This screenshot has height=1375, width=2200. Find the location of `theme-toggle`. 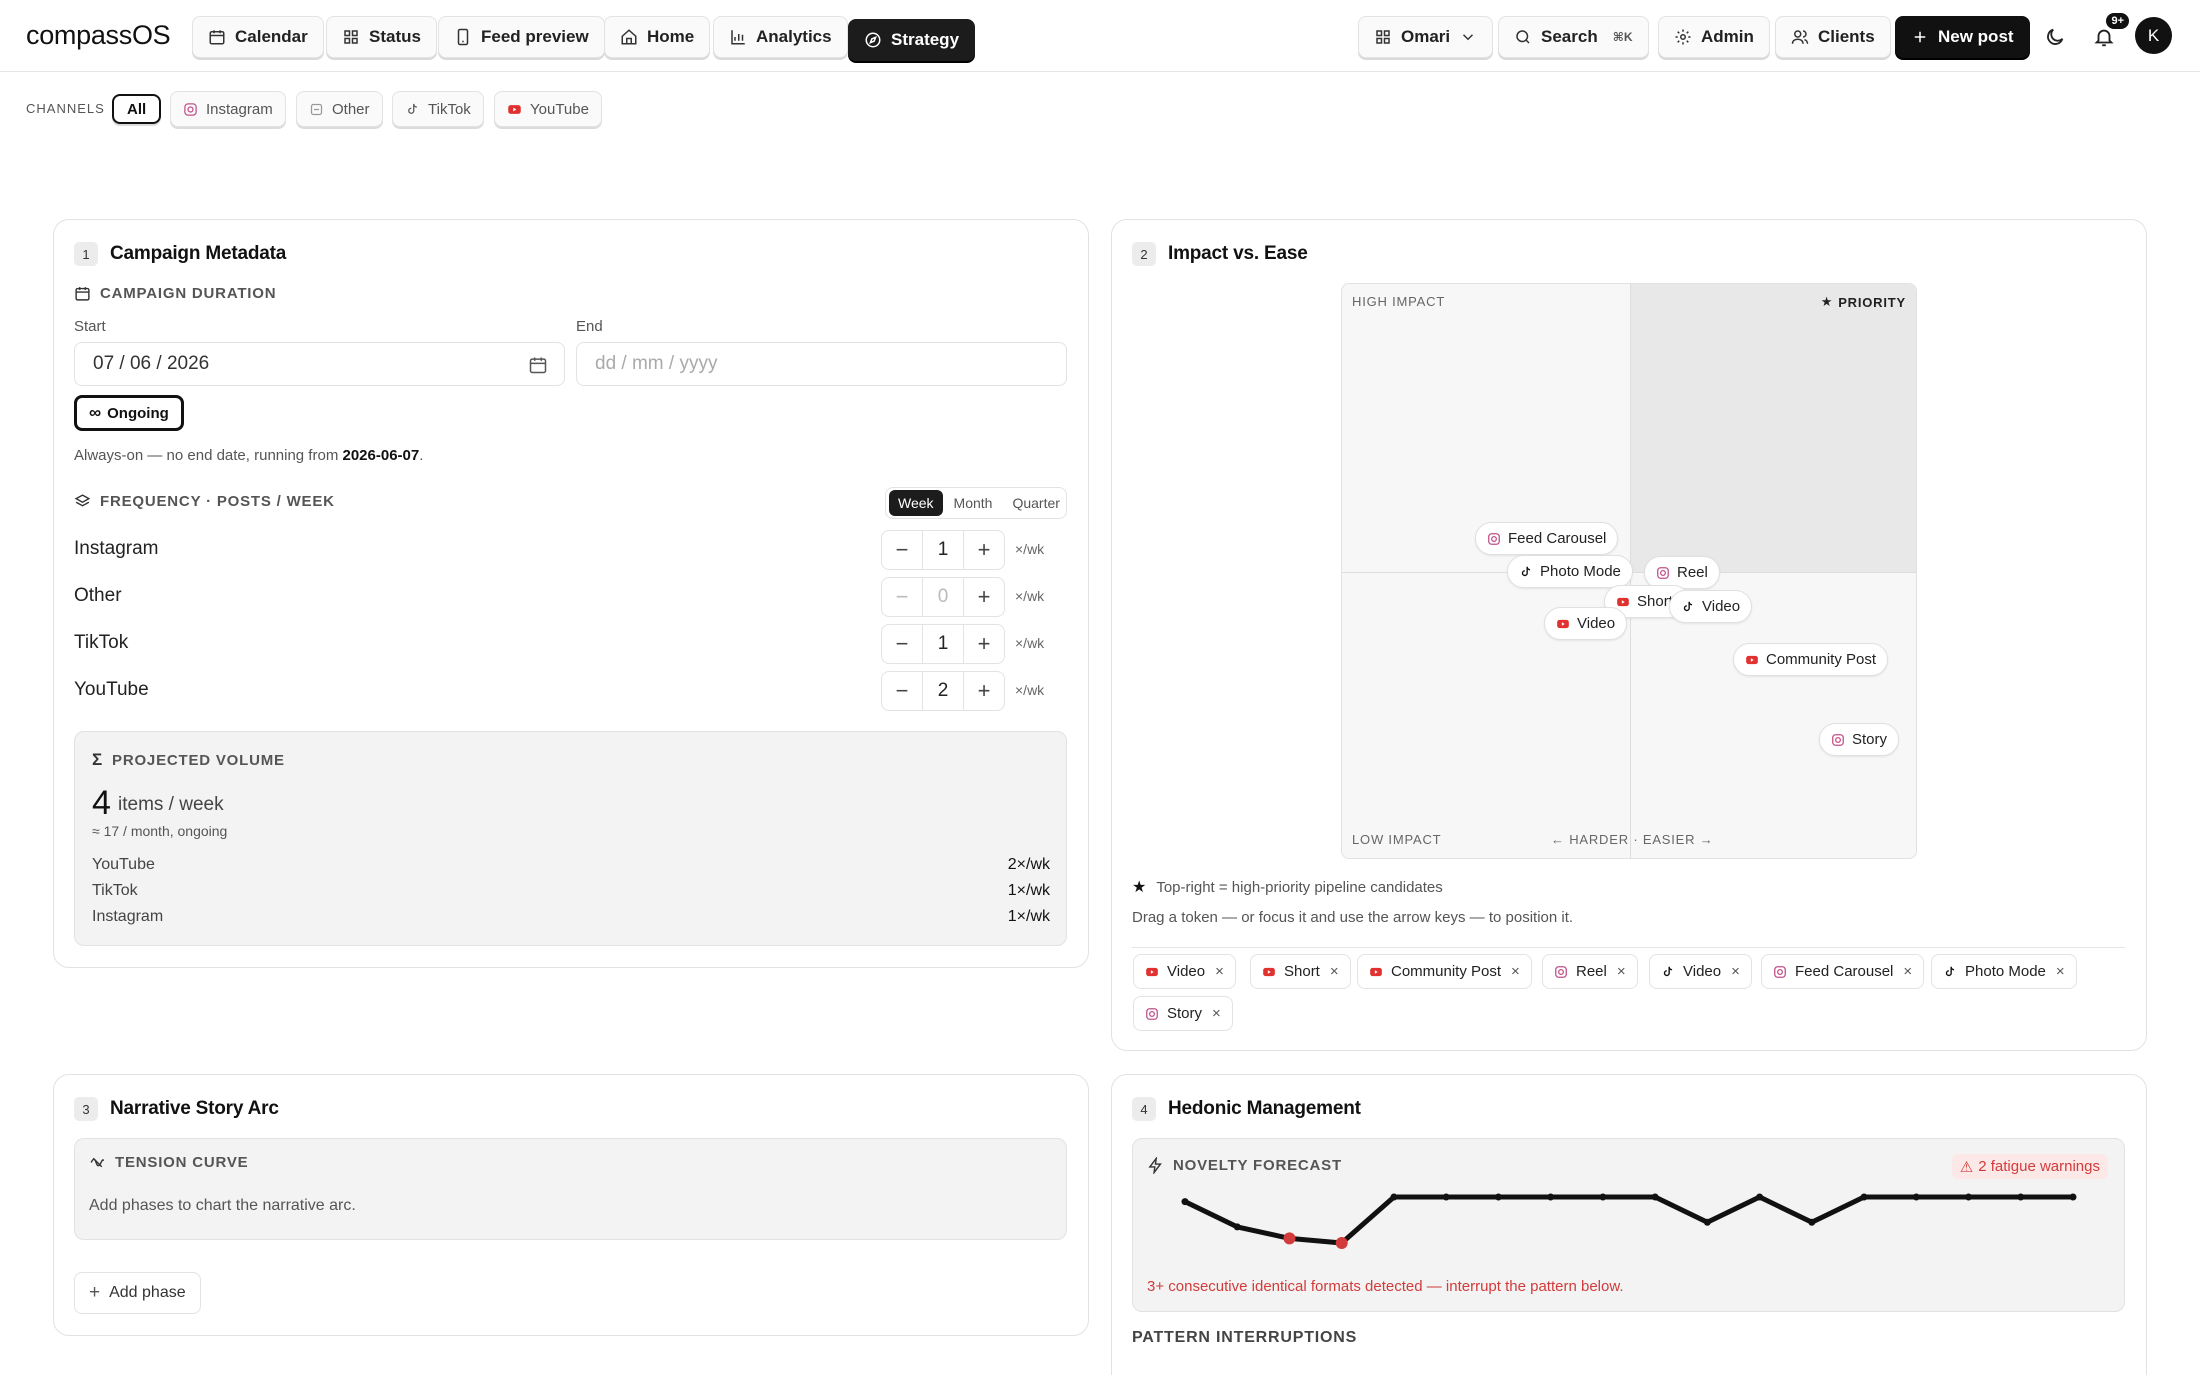

theme-toggle is located at coordinates (2055, 37).